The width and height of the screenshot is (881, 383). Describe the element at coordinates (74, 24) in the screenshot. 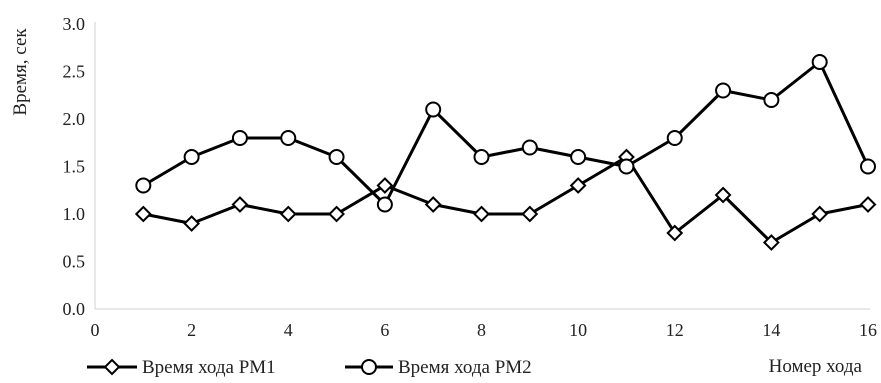

I see `y-tick-label: 3.0` at that location.